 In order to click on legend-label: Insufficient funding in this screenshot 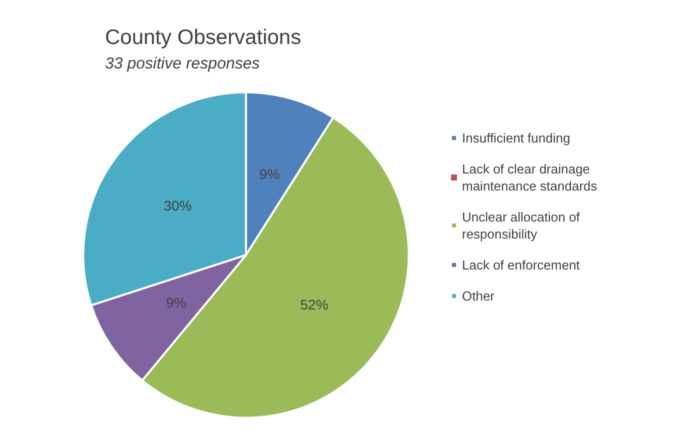, I will do `click(516, 138)`.